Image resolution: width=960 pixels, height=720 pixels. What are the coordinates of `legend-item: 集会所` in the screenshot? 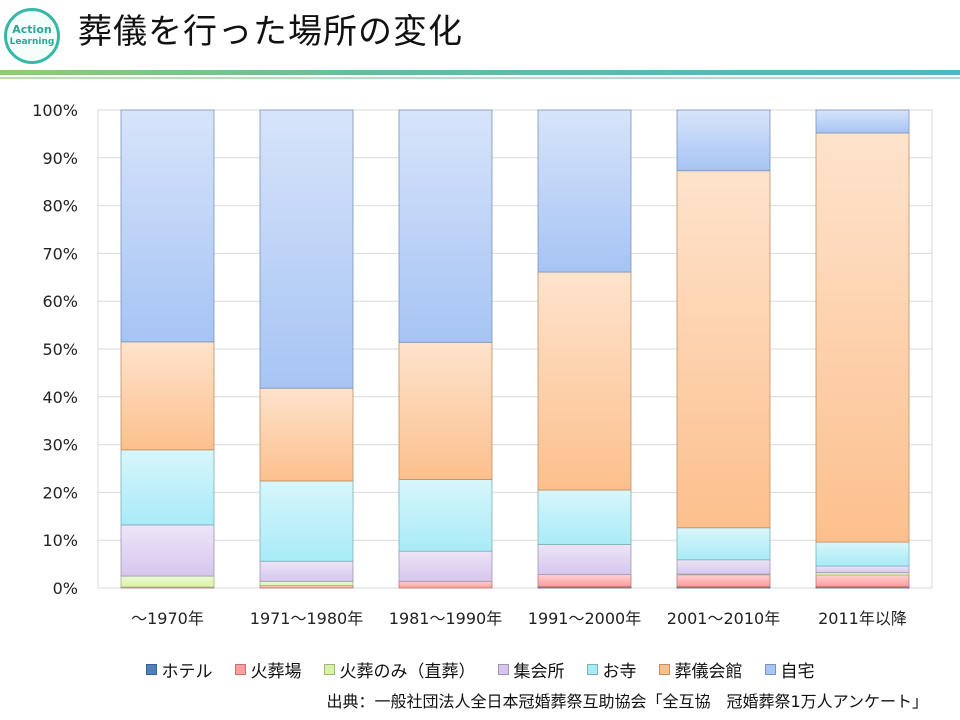 It's located at (531, 669).